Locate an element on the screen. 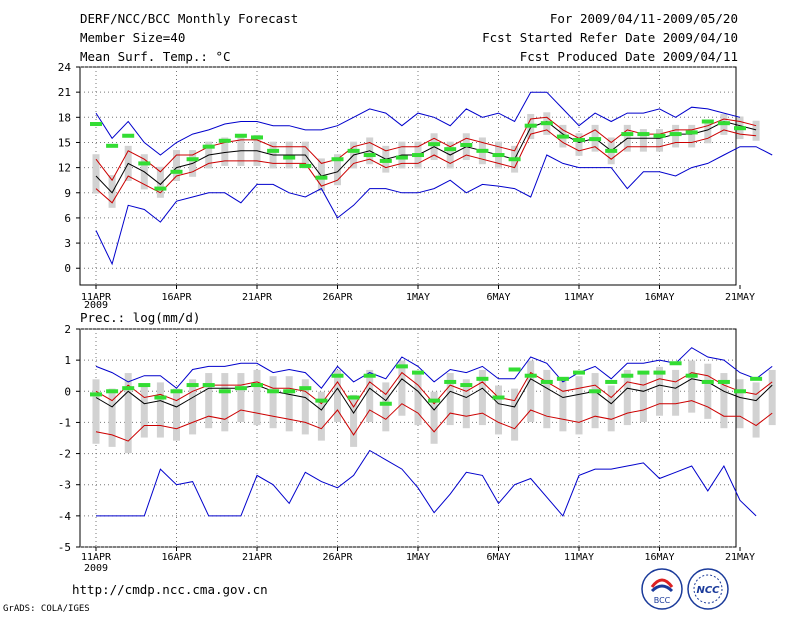 The image size is (800, 618). y-tick-label: 6 is located at coordinates (67, 218).